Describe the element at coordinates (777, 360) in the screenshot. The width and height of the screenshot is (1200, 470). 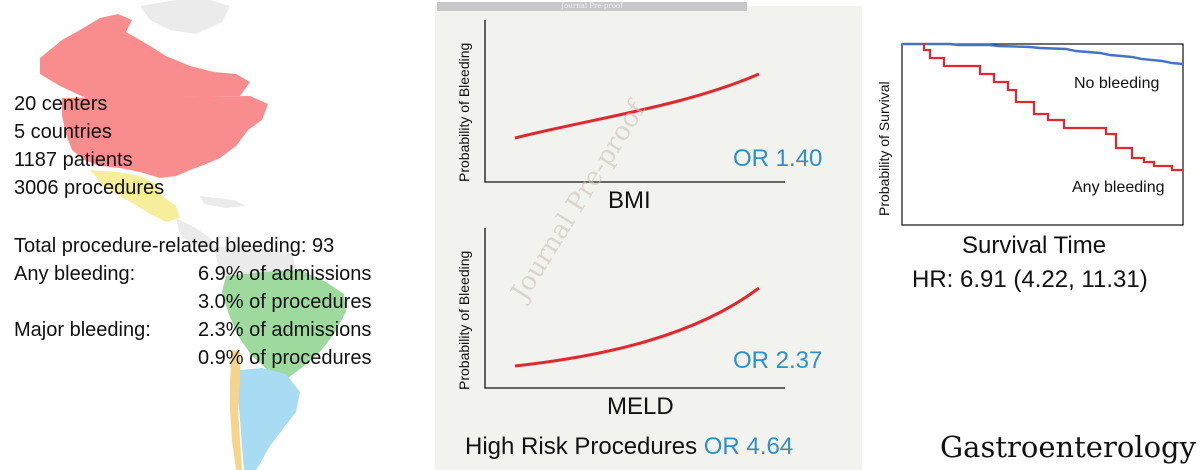
I see `meld-or-label: OR 2.37` at that location.